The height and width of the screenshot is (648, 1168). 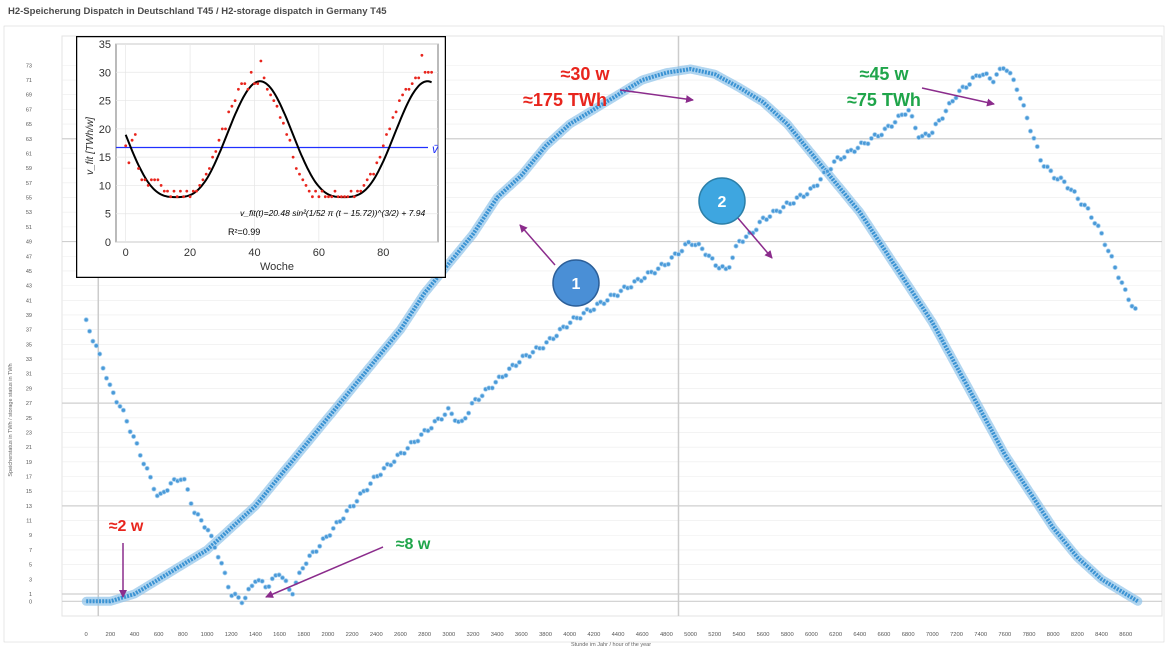 I want to click on x-axis-label: Stunde im Jahr / hour of the year, so click(x=611, y=645).